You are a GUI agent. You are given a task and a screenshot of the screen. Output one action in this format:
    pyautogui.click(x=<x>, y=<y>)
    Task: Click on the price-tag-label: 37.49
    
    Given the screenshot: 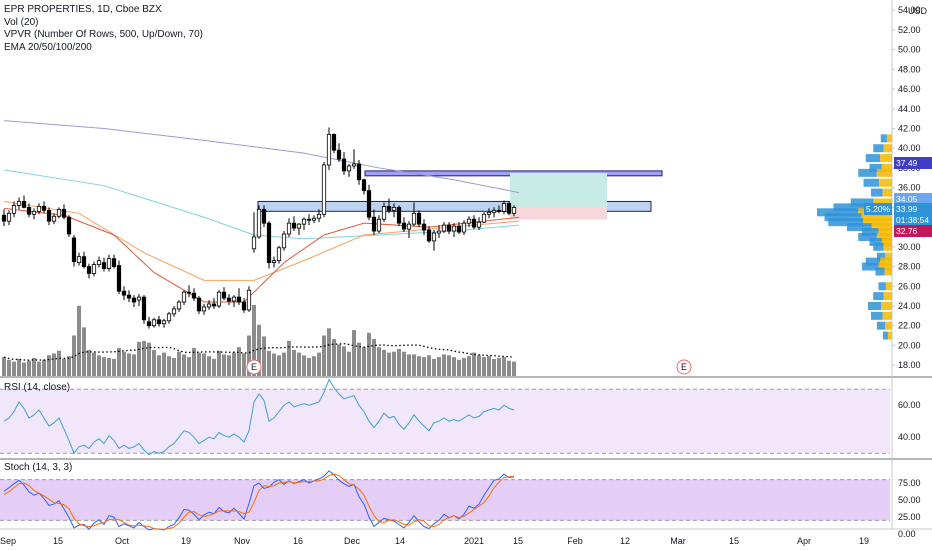 What is the action you would take?
    pyautogui.click(x=907, y=163)
    